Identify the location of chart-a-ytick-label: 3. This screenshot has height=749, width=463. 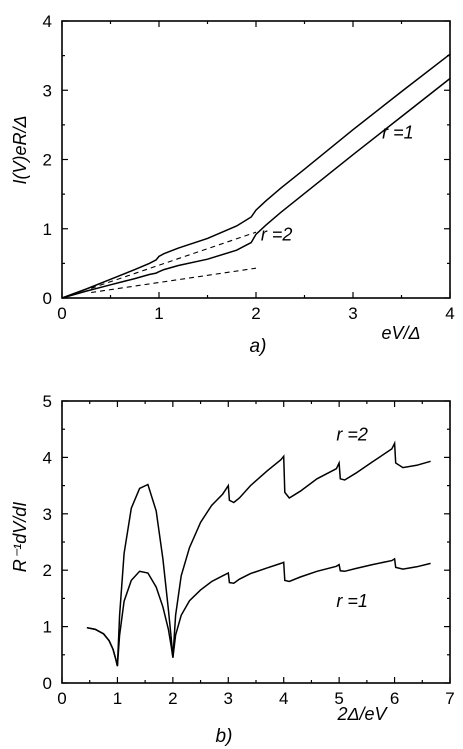
(47, 90).